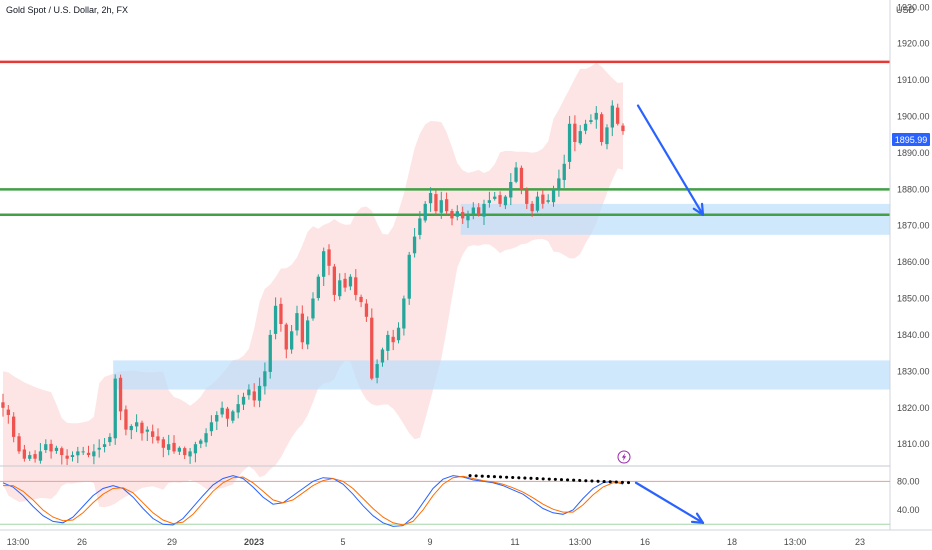 The image size is (932, 550). Describe the element at coordinates (254, 542) in the screenshot. I see `time-tick-label: 2023` at that location.